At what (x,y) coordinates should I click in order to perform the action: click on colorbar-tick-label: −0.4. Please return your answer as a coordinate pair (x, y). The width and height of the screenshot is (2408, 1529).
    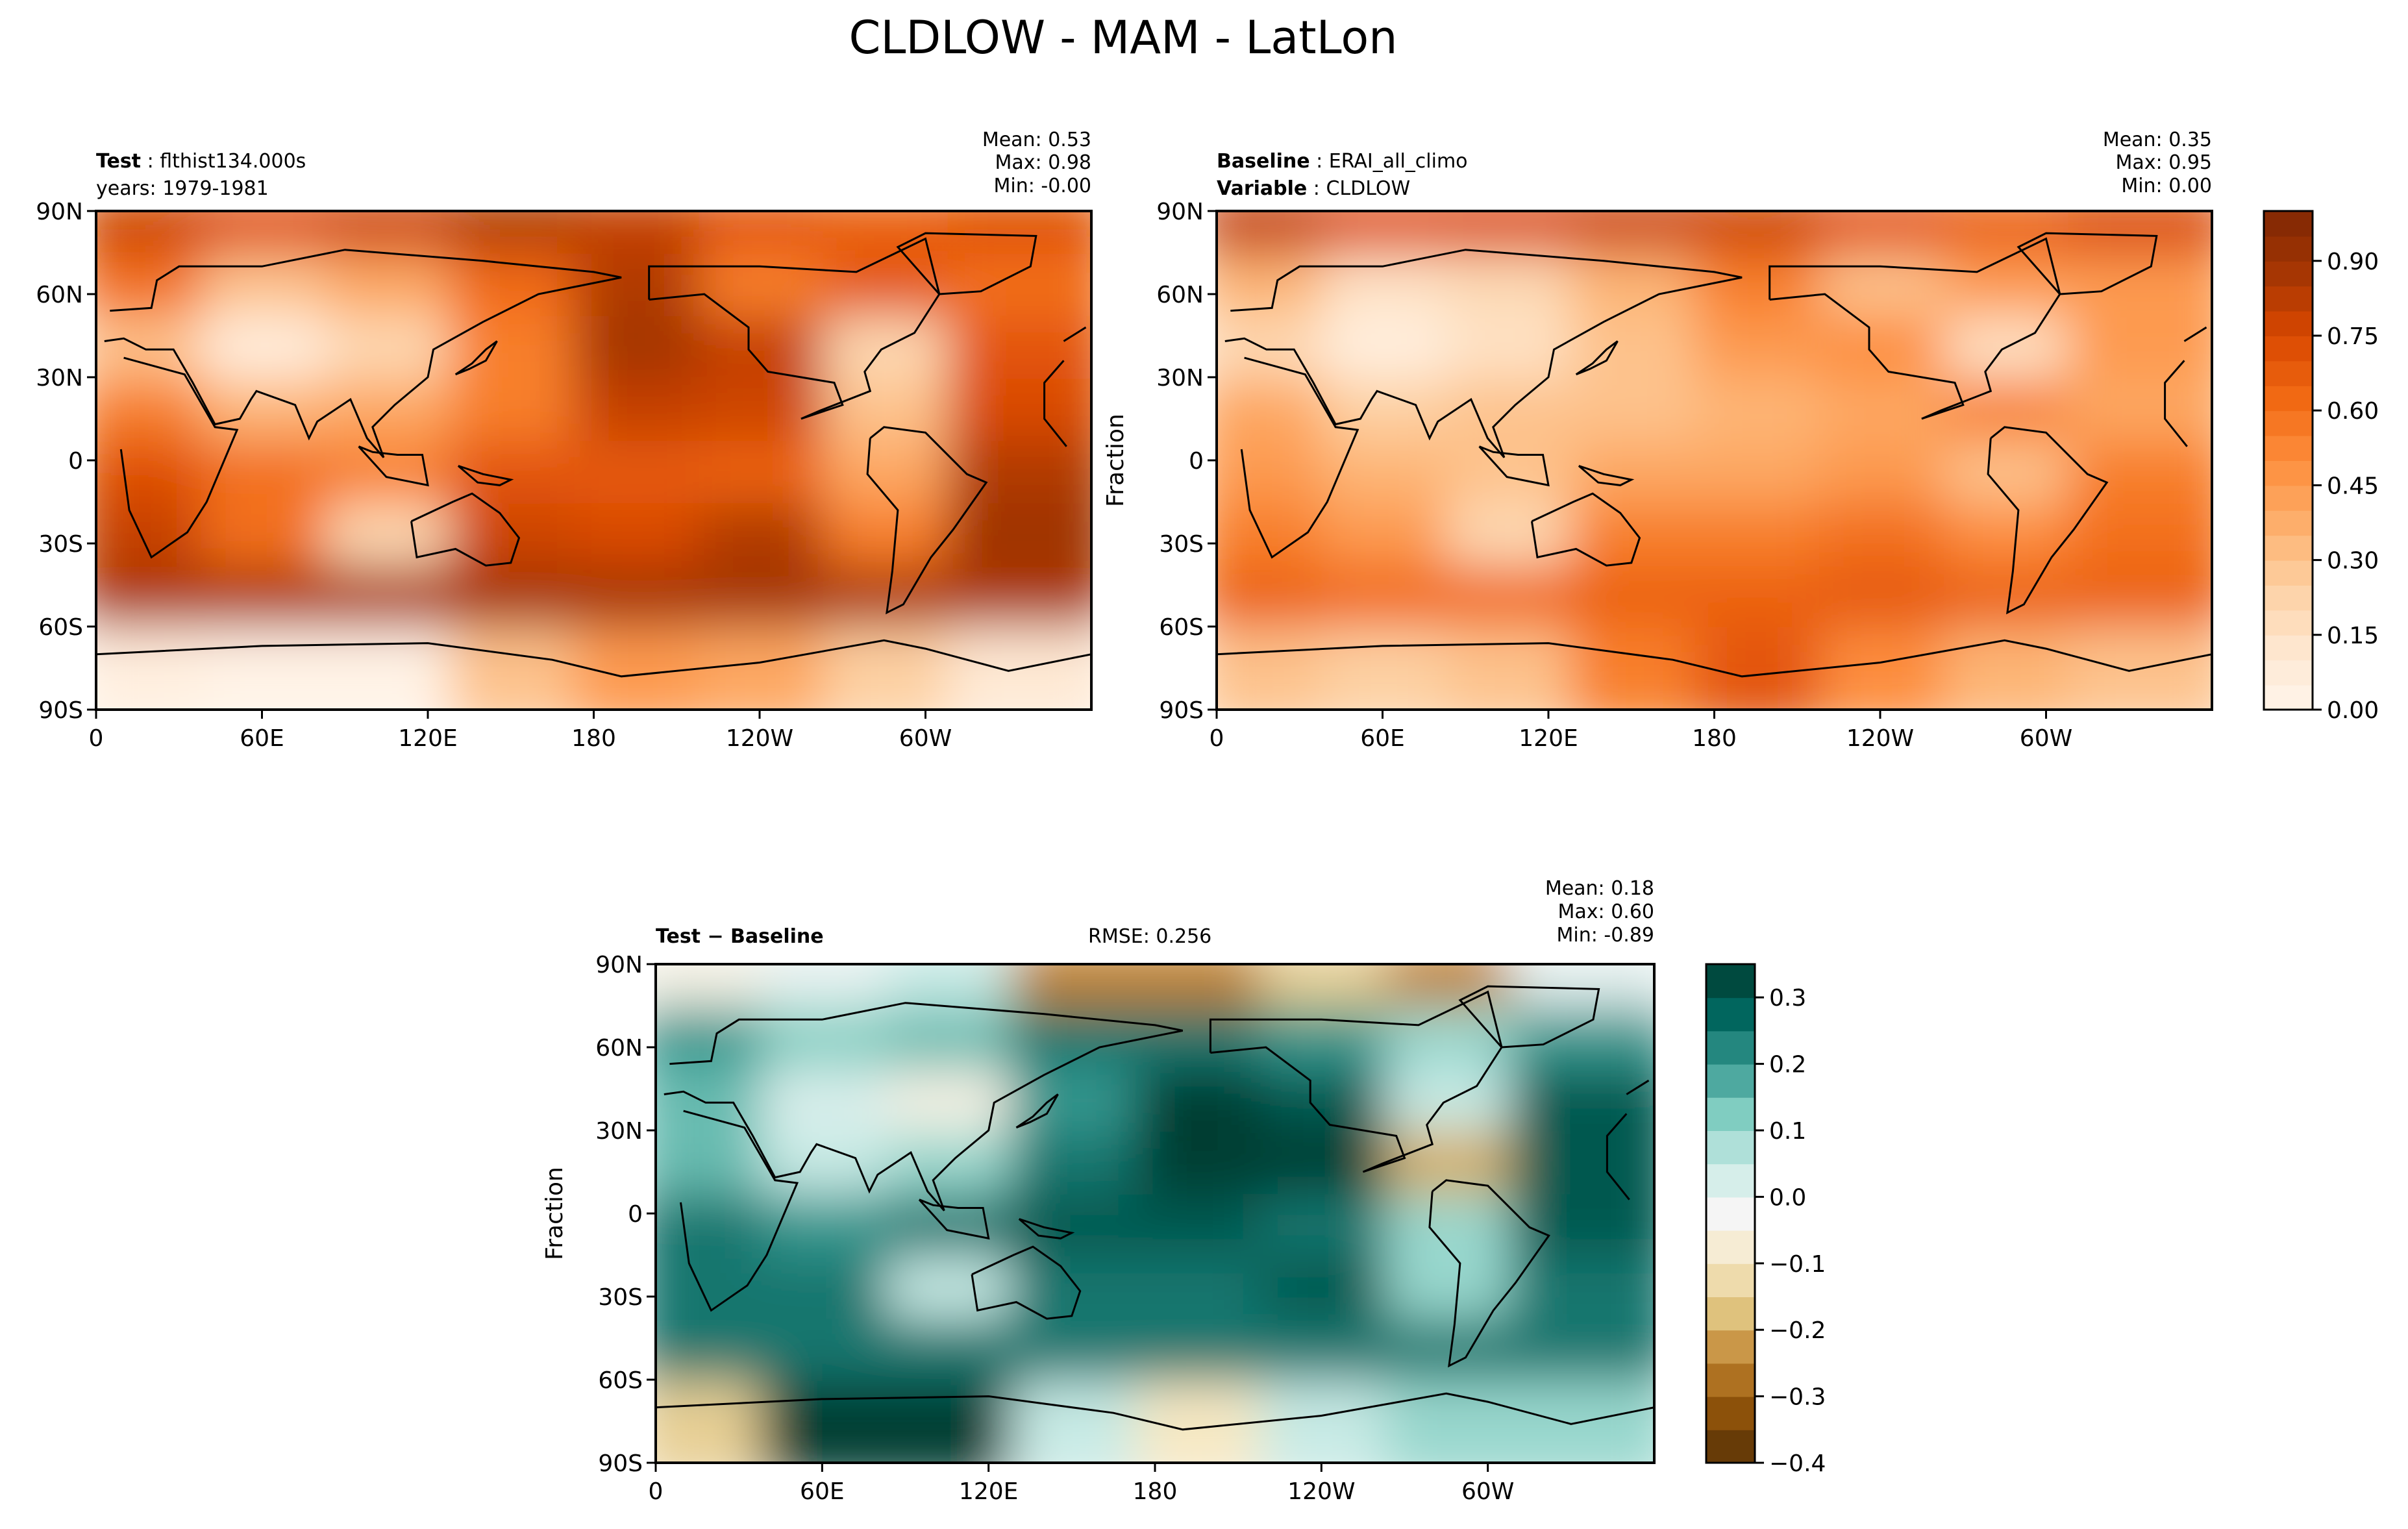
    Looking at the image, I should click on (1797, 1463).